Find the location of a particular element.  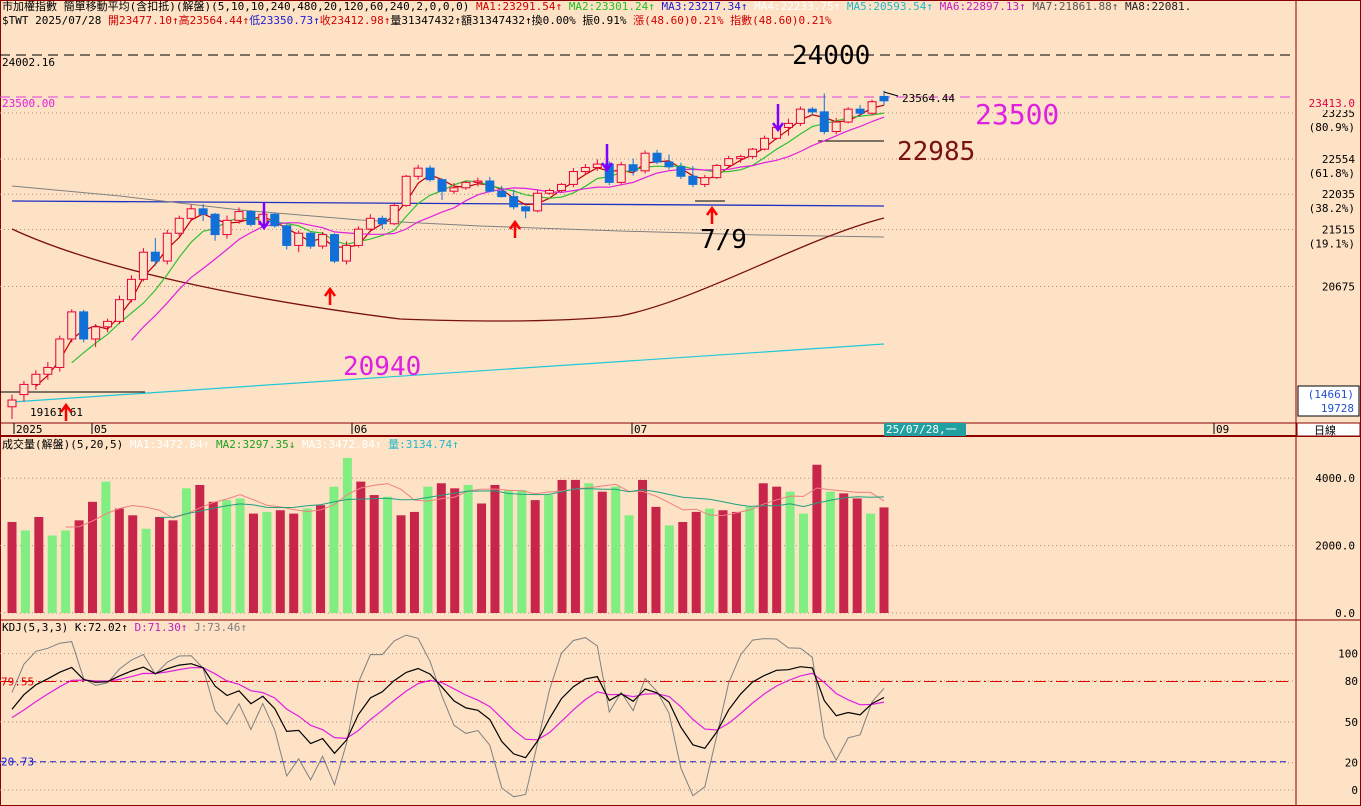

volume-ma1-line is located at coordinates (475, 505).